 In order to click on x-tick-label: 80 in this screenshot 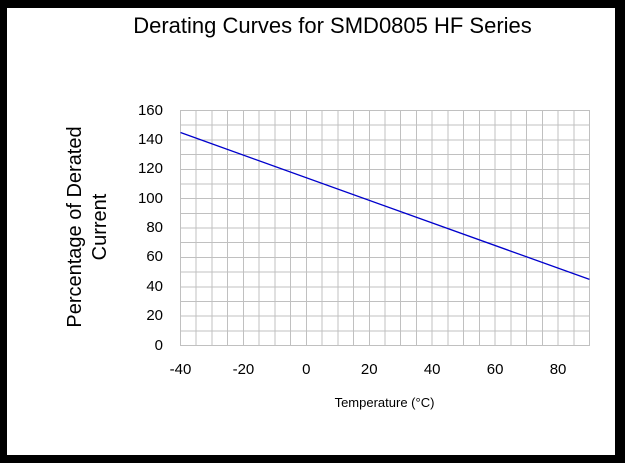, I will do `click(558, 369)`.